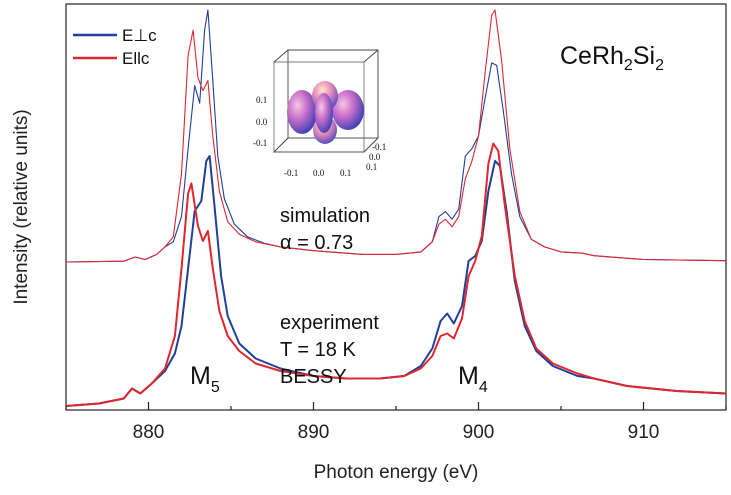 The height and width of the screenshot is (495, 731). What do you see at coordinates (375, 157) in the screenshot?
I see `inset-tick-right-2: 0.0` at bounding box center [375, 157].